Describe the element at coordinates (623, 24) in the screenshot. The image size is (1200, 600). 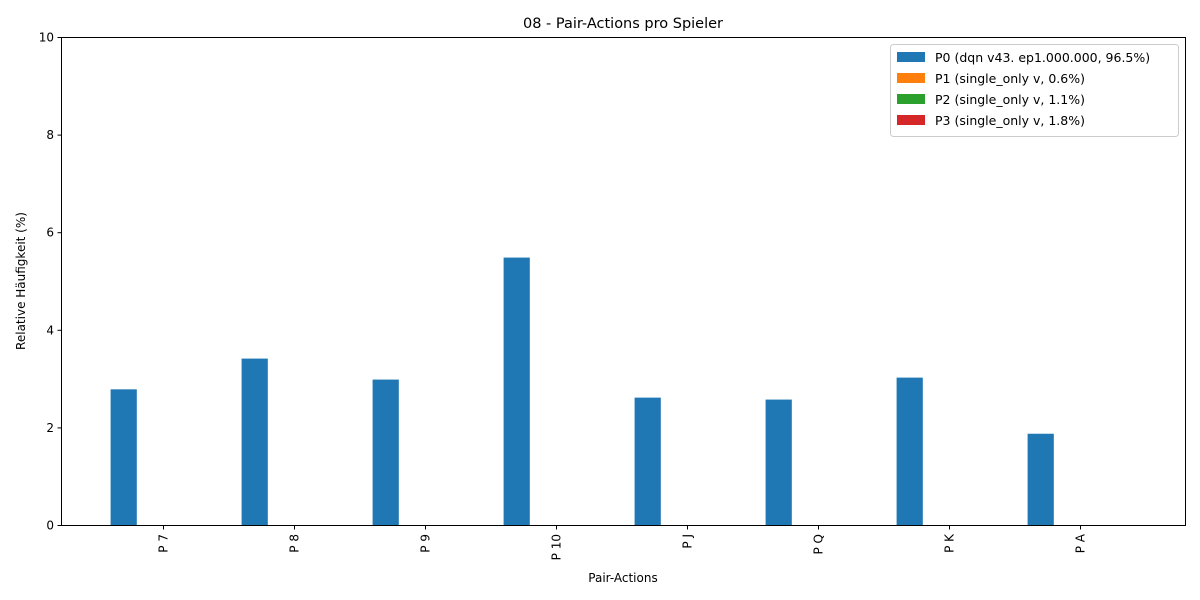
I see `chart-title: 08 - Pair-Actions pro Spieler` at that location.